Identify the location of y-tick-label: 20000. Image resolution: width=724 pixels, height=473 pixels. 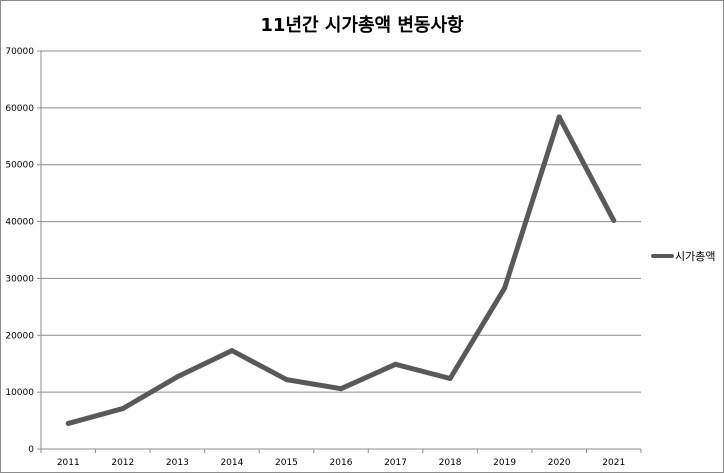
(19, 336).